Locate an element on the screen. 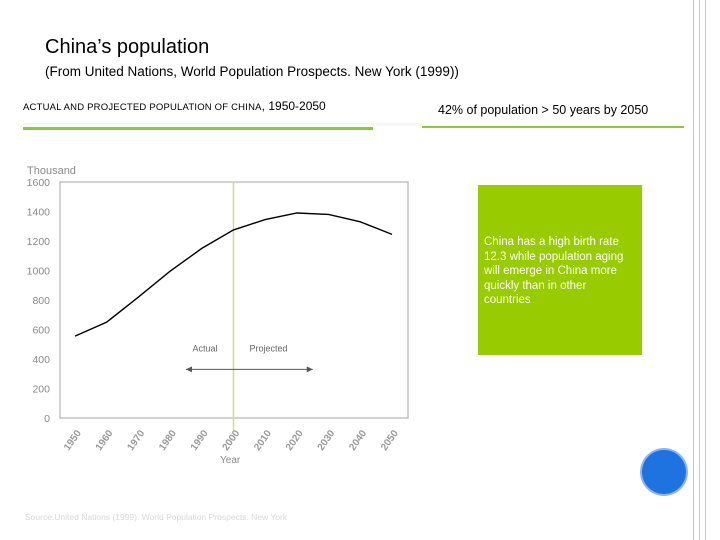 The image size is (720, 540). population-line is located at coordinates (233, 274).